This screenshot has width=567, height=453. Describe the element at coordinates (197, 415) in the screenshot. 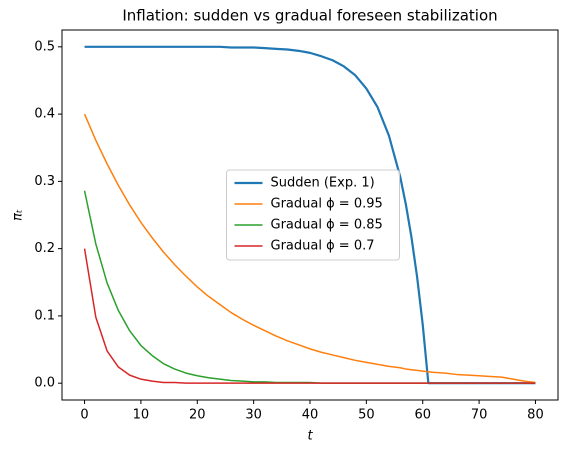

I see `x-tick-label: 20` at that location.